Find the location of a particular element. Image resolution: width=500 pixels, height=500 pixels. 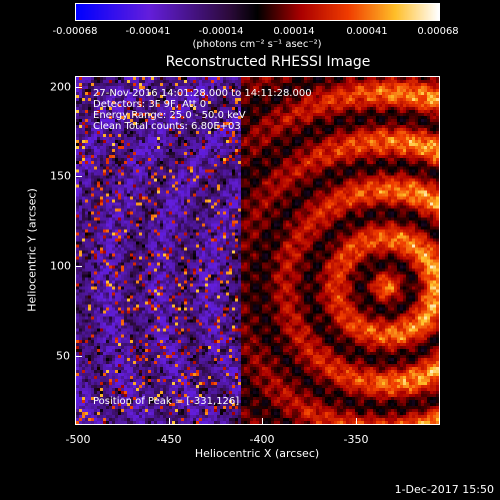

x-tick-label: -500 is located at coordinates (78, 439).